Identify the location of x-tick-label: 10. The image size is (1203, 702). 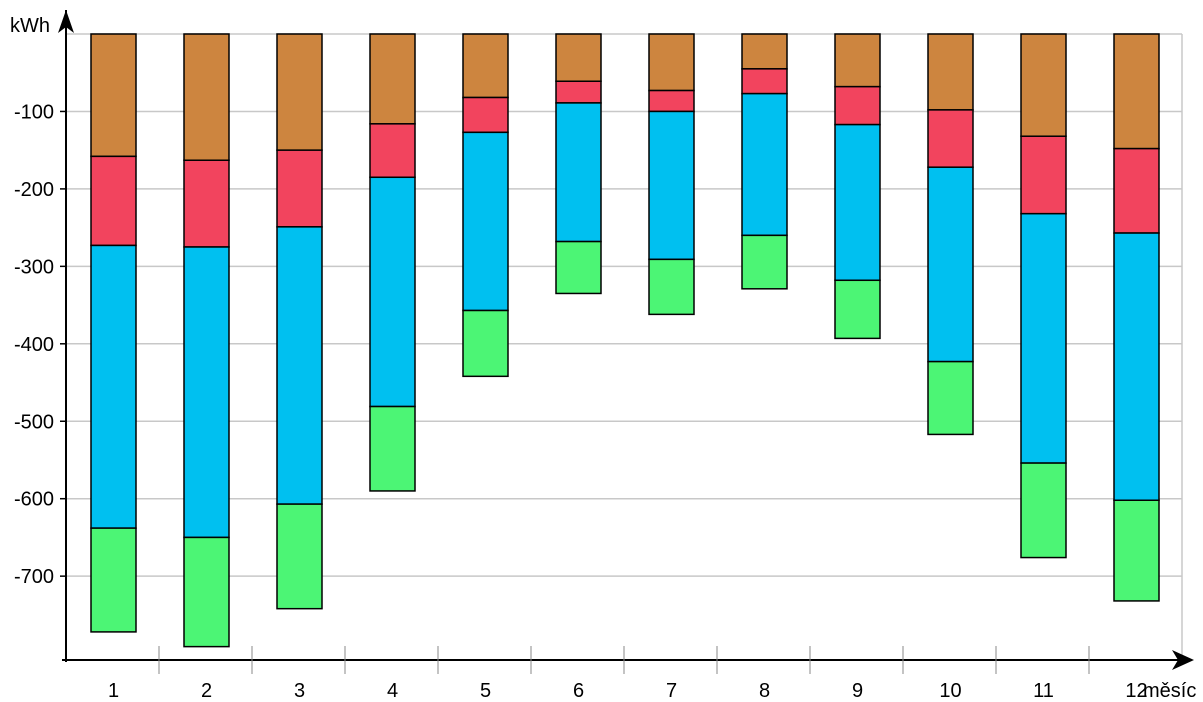
(950, 691).